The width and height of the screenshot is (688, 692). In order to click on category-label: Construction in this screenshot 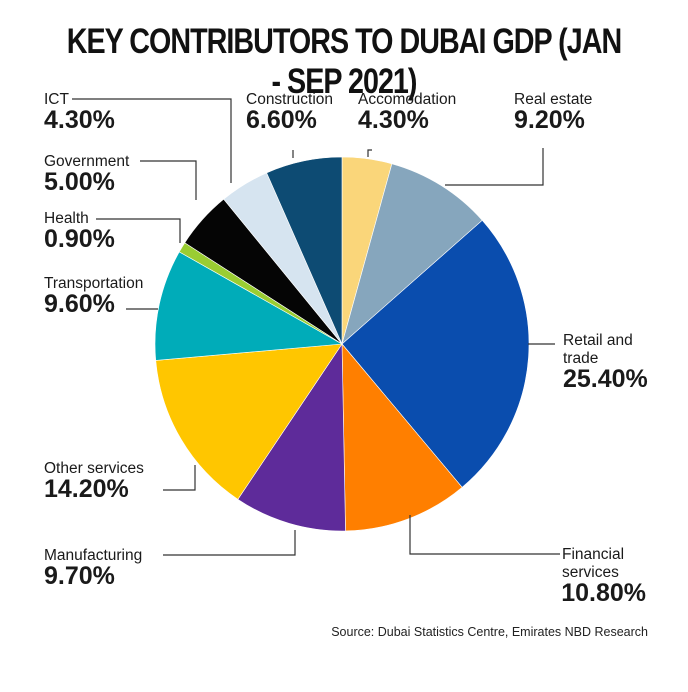, I will do `click(289, 99)`.